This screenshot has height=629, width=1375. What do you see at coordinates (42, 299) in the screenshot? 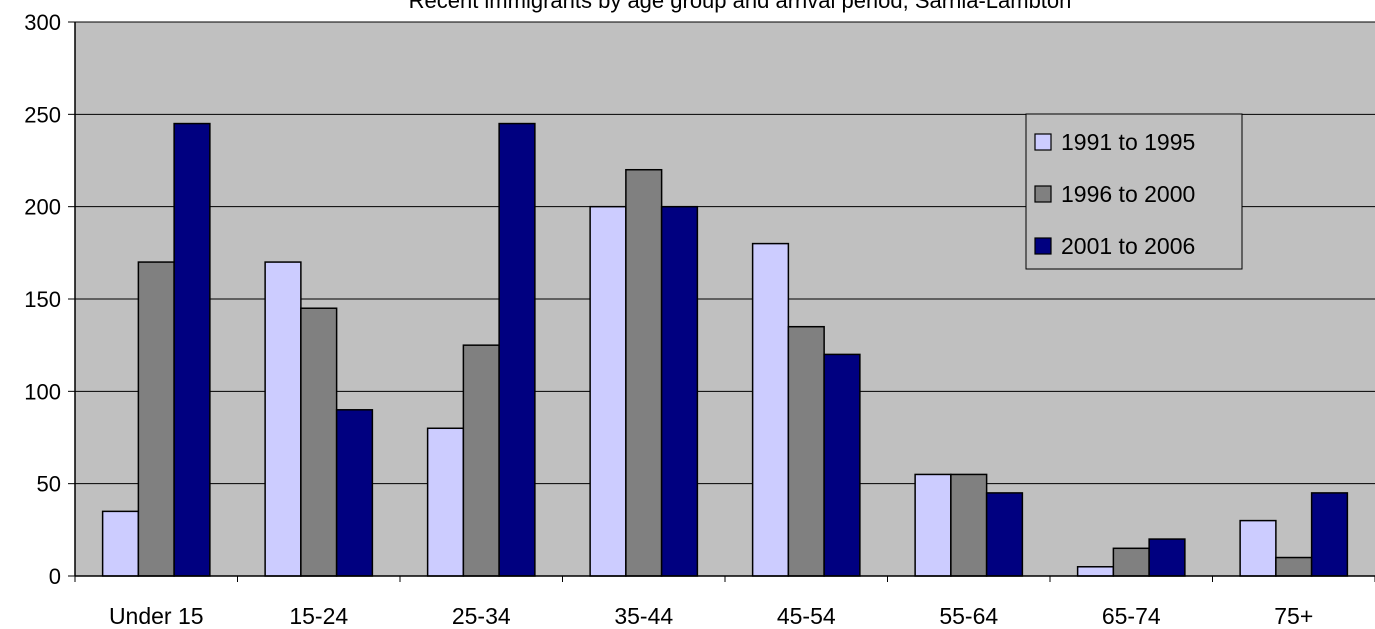
I see `y-tick-label: 150` at bounding box center [42, 299].